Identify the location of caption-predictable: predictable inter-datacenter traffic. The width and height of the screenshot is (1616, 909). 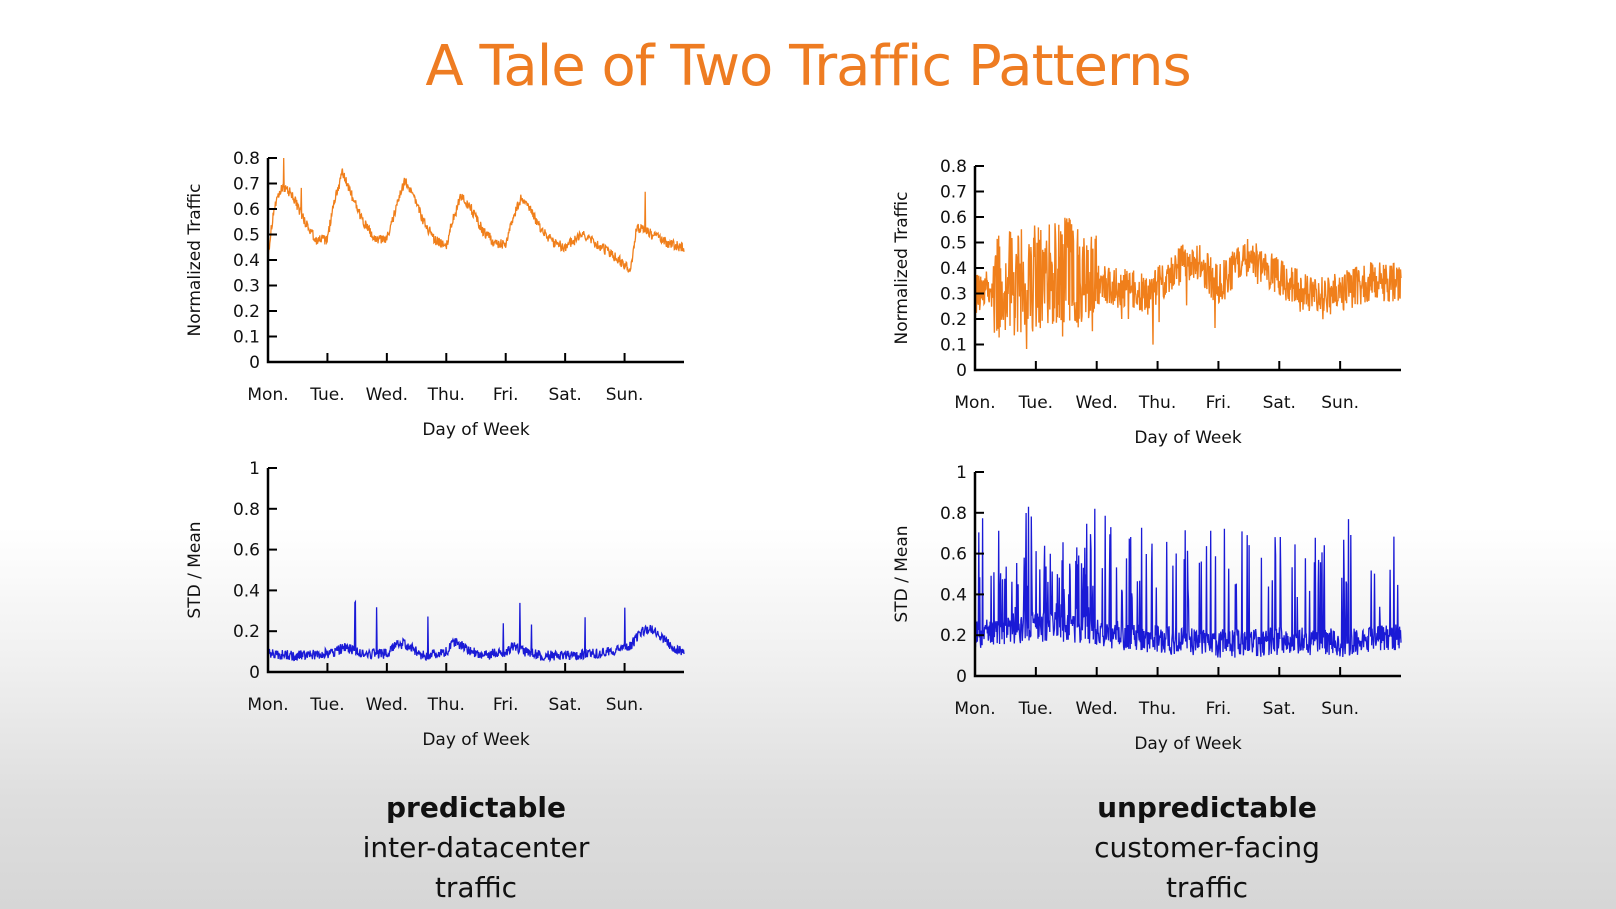
(476, 848).